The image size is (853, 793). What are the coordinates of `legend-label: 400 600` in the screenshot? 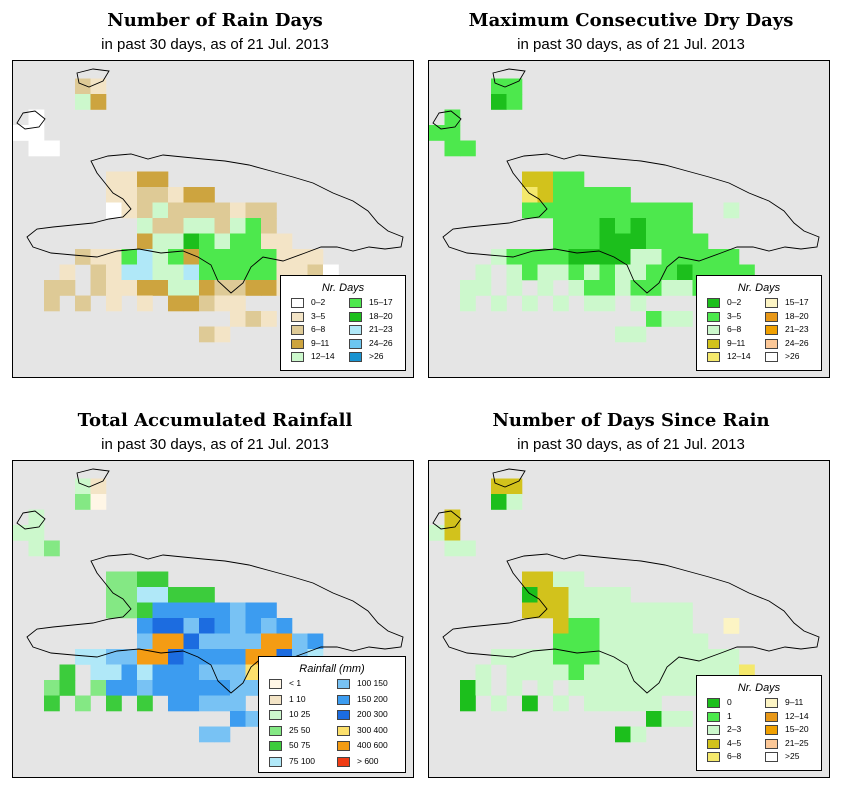 It's located at (372, 745).